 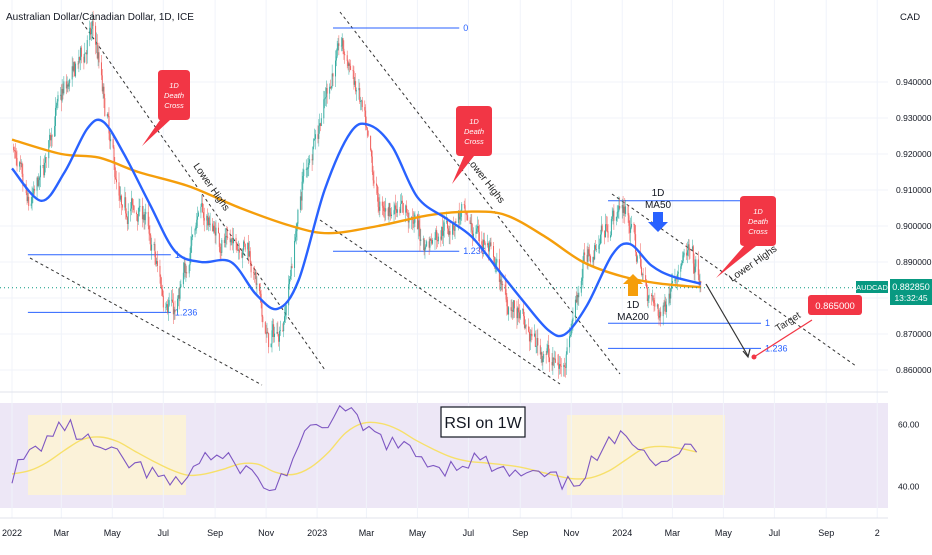 I want to click on callout-line-1: 1D, so click(x=474, y=121).